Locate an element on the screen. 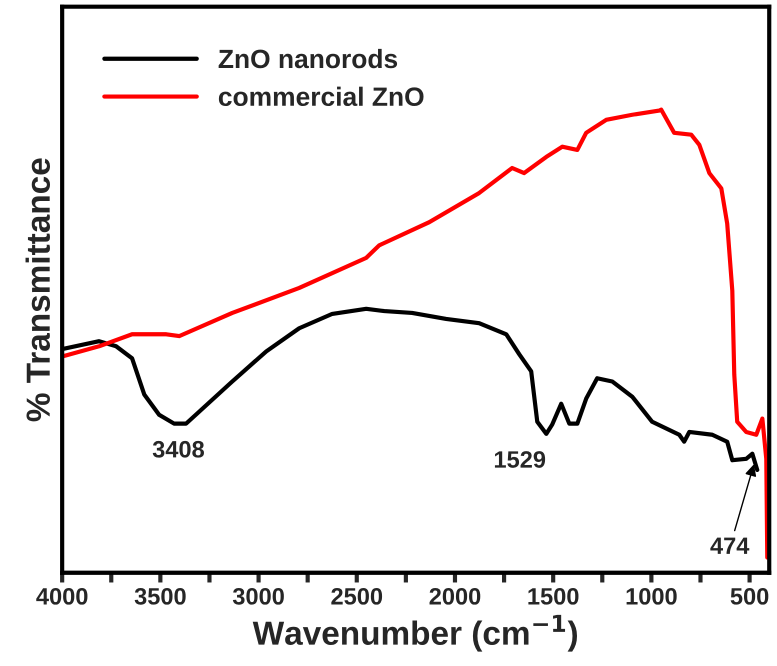 The image size is (777, 666). x-axis-title: Wavenumber (cm$^{−1}$) is located at coordinates (415, 633).